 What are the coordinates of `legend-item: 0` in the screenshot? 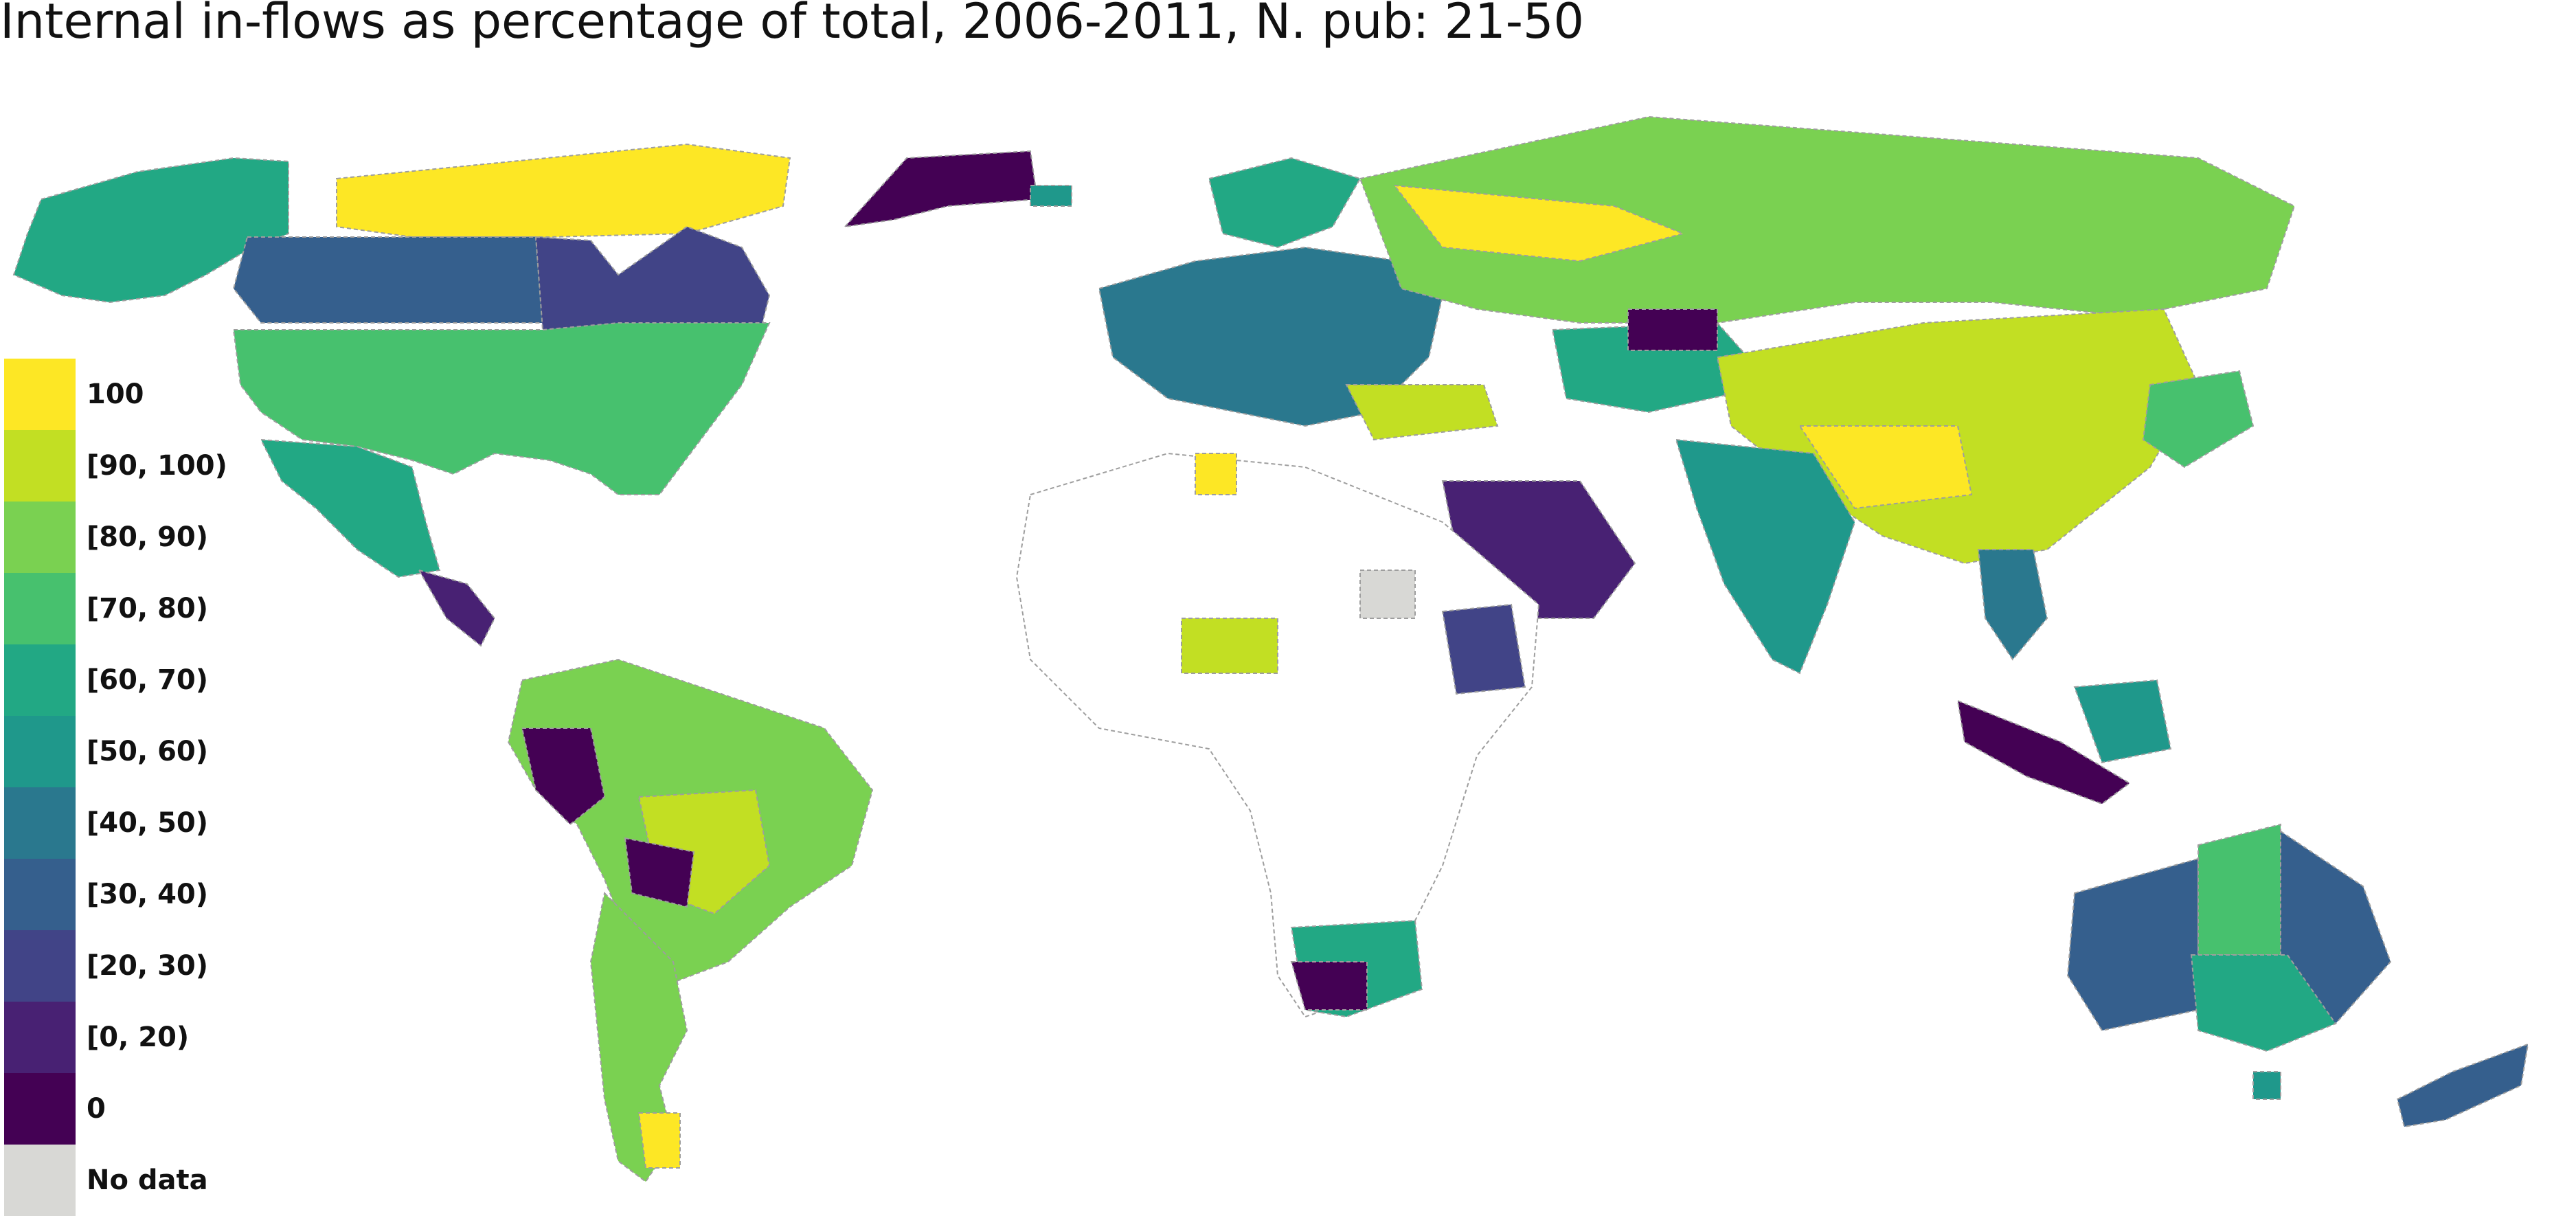 It's located at (115, 1109).